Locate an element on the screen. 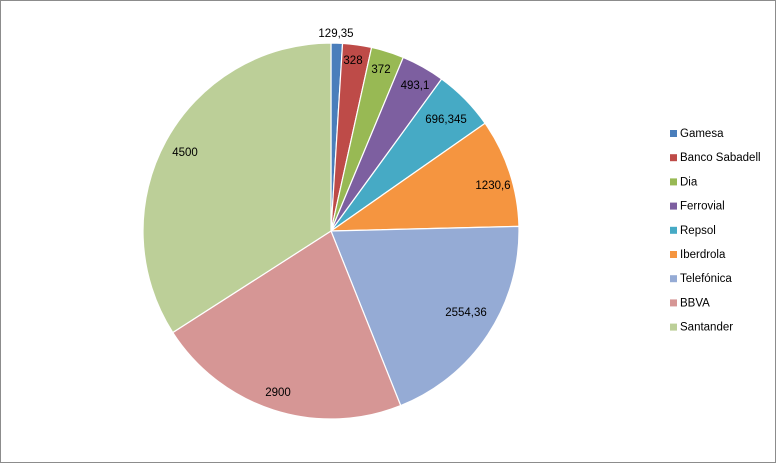 This screenshot has height=463, width=776. legend-item-label: Banco Sabadell is located at coordinates (720, 158).